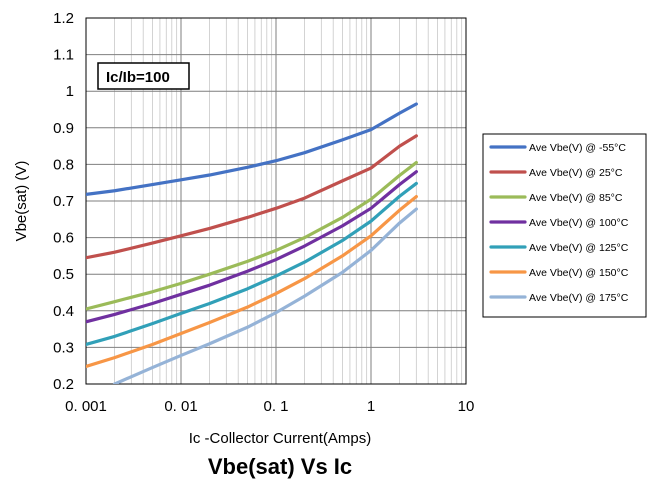 Image resolution: width=656 pixels, height=489 pixels. Describe the element at coordinates (466, 406) in the screenshot. I see `x-tick-label: 10` at that location.